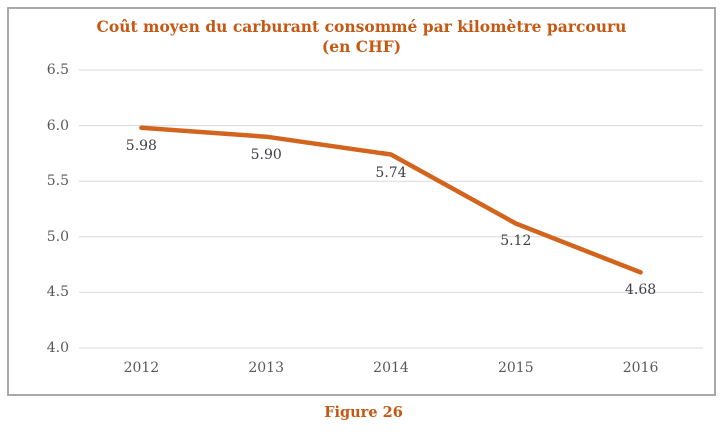 Image resolution: width=727 pixels, height=436 pixels. What do you see at coordinates (57, 181) in the screenshot?
I see `y-axis-tick-label: 5.5` at bounding box center [57, 181].